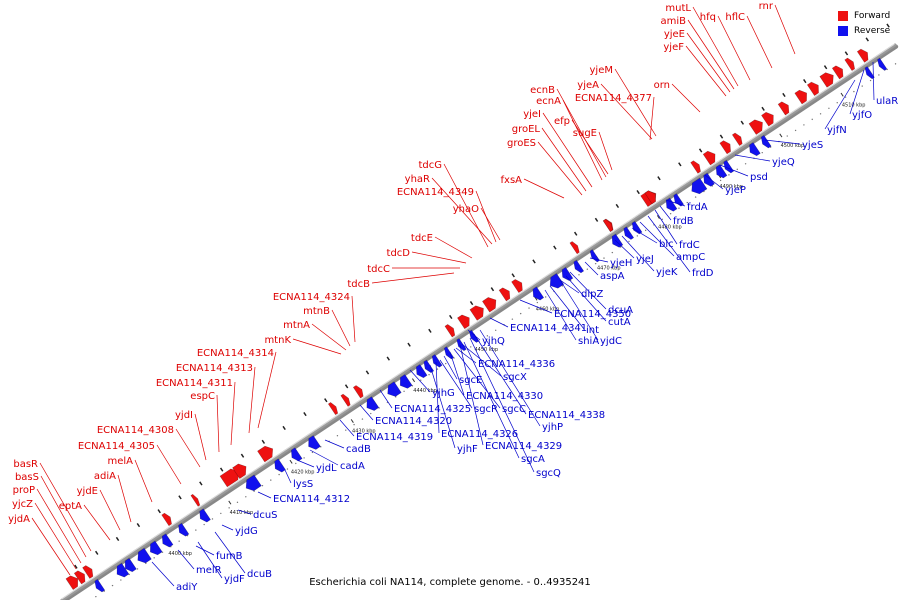 The width and height of the screenshot is (900, 600). Describe the element at coordinates (611, 341) in the screenshot. I see `gene-label: yjdC` at that location.